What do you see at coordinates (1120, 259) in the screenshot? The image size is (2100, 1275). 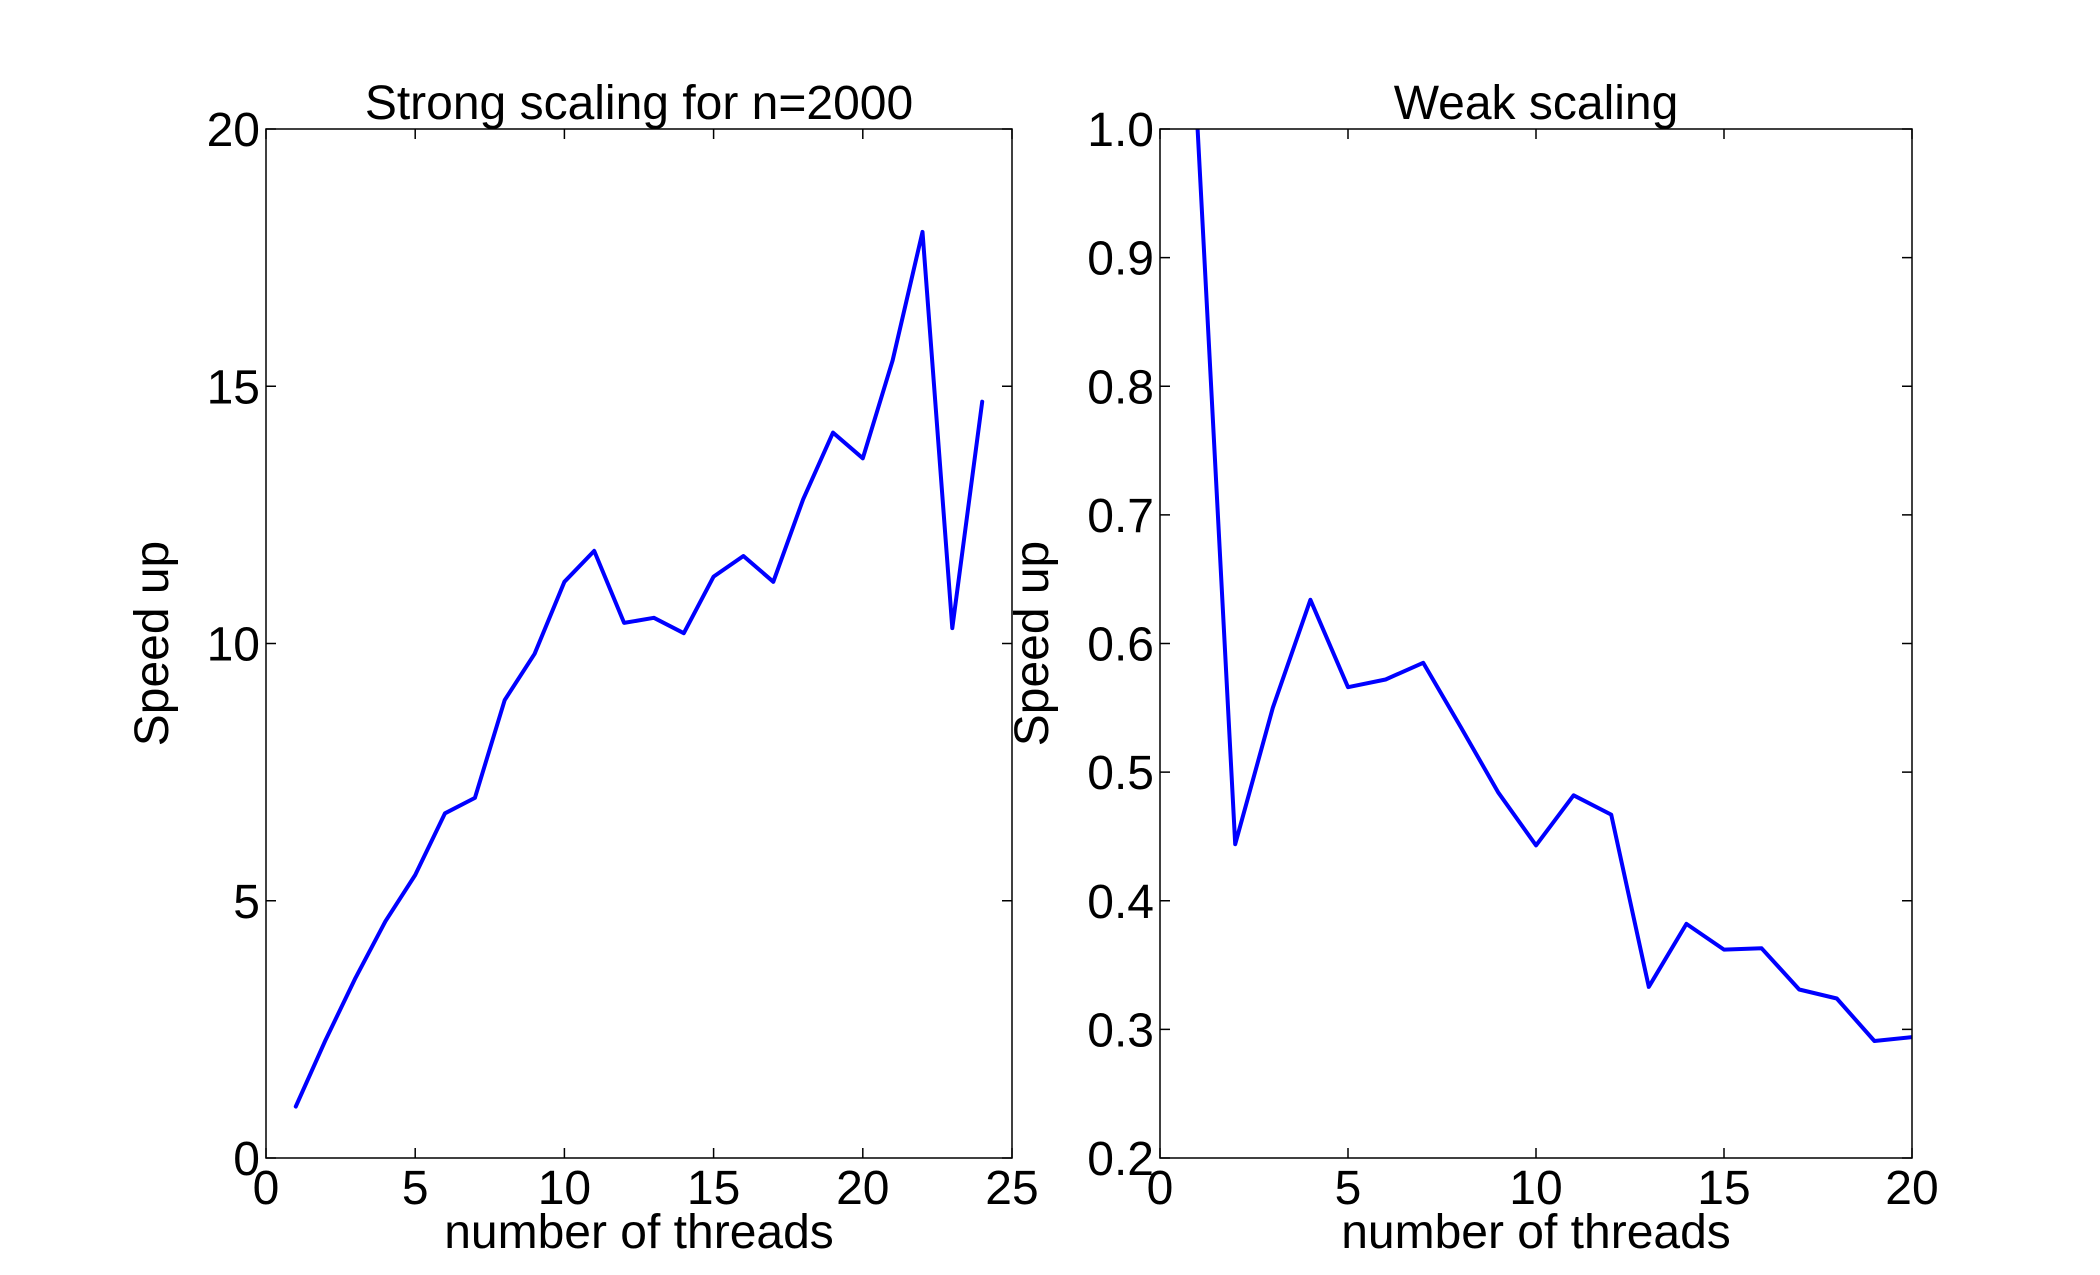 I see `weak-y-tick-label: 0.9` at bounding box center [1120, 259].